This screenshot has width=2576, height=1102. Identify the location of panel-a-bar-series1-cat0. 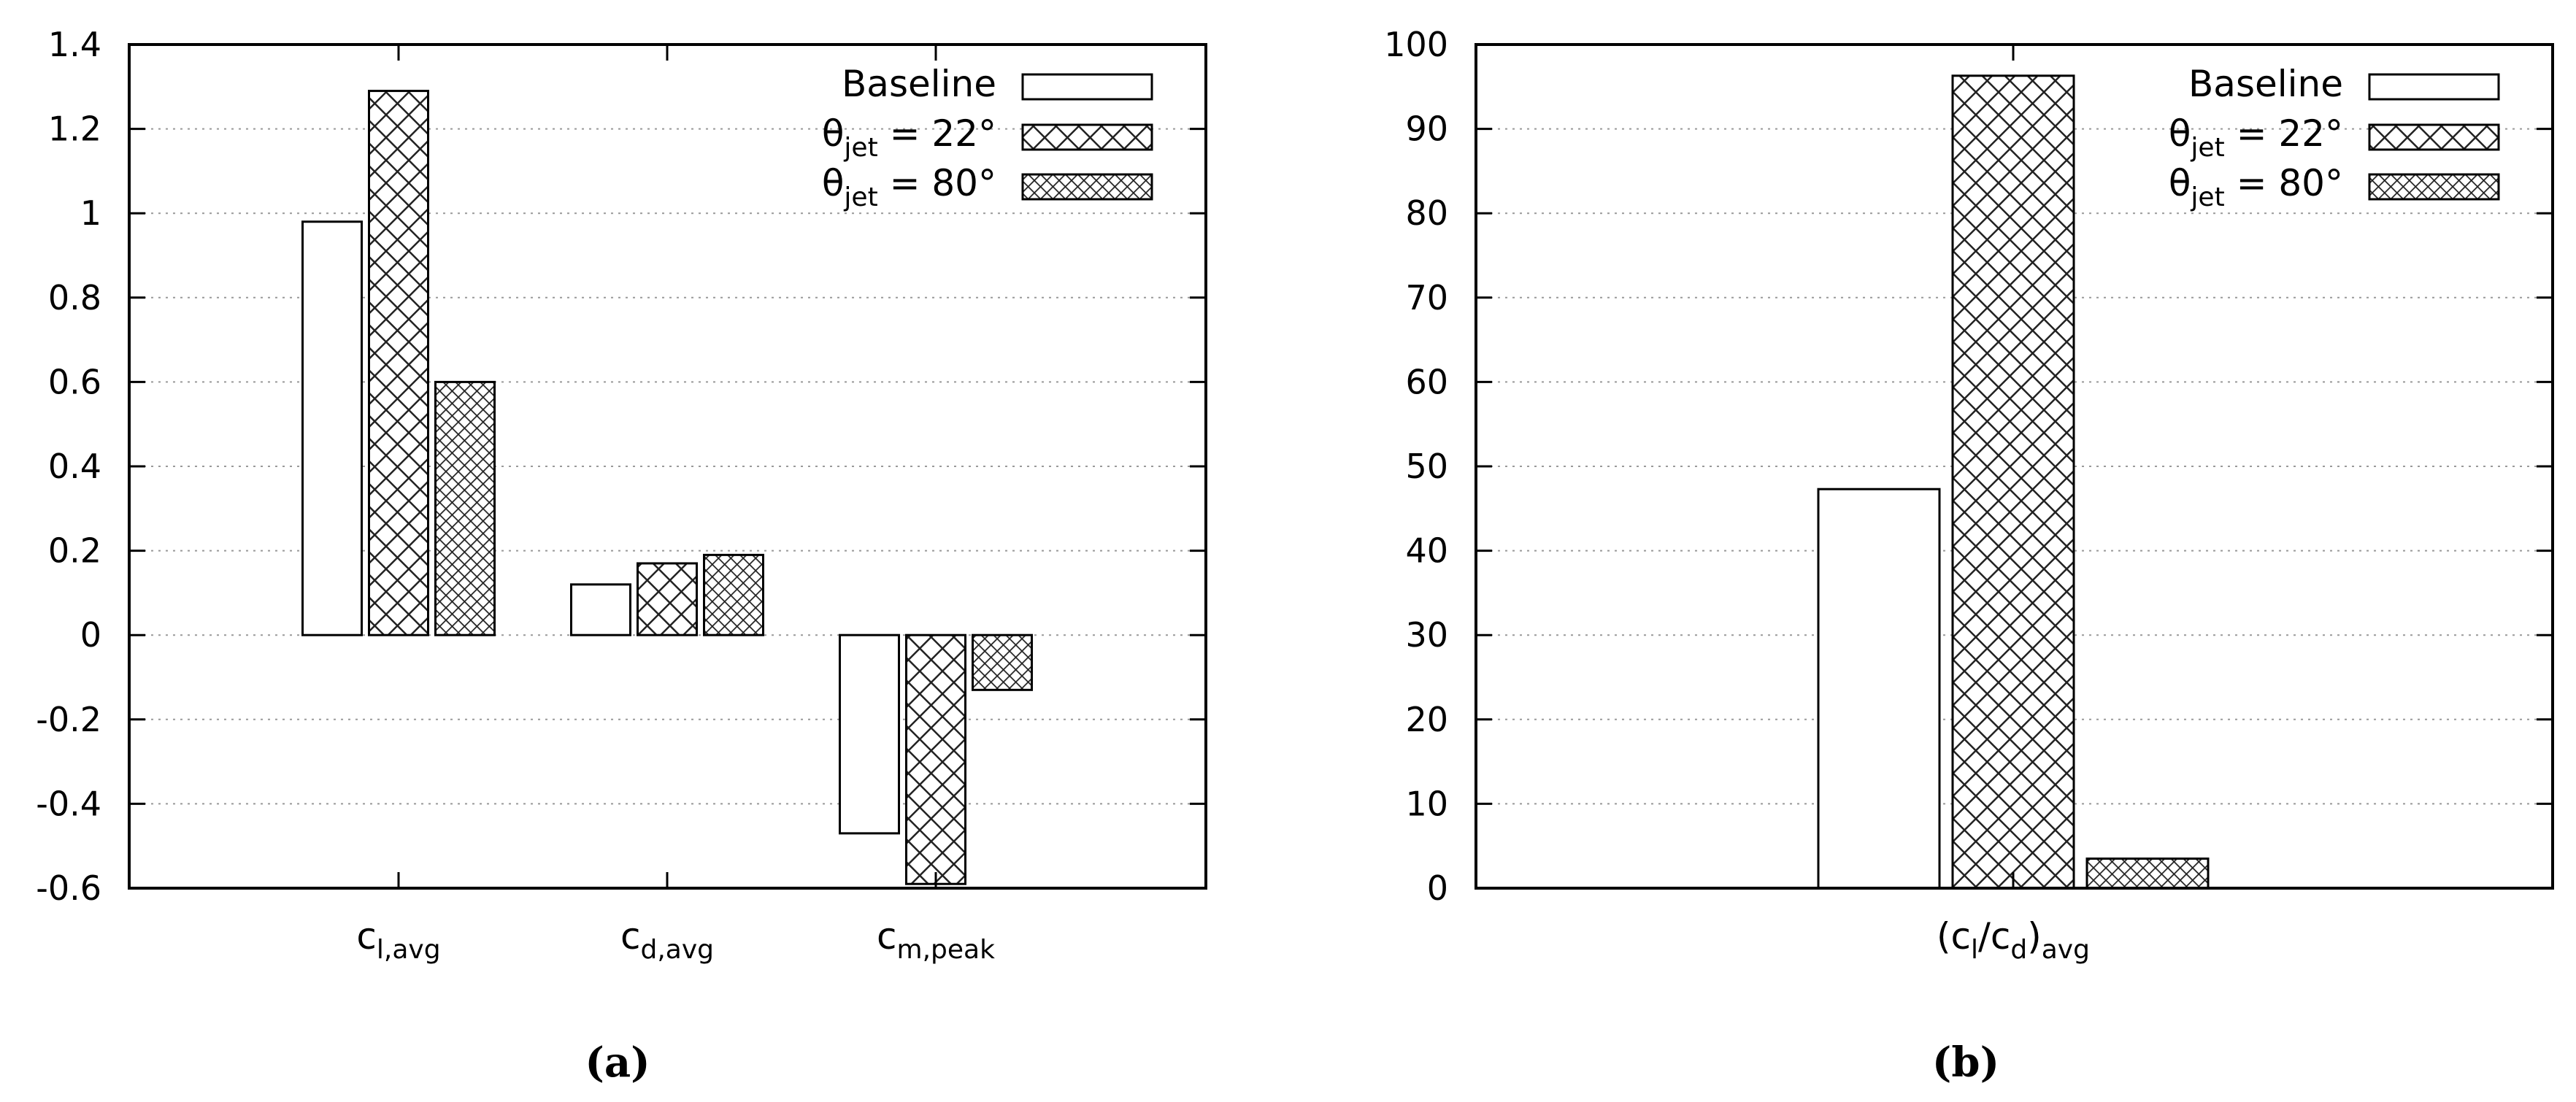
(398, 363).